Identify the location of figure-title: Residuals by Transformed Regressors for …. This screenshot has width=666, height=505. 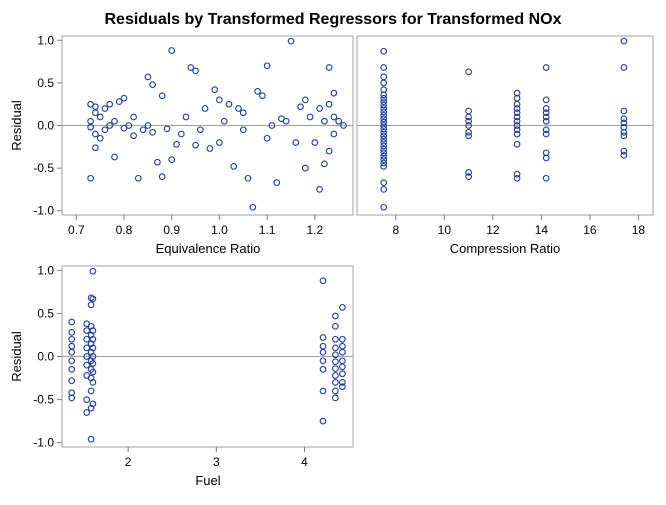
(332, 19).